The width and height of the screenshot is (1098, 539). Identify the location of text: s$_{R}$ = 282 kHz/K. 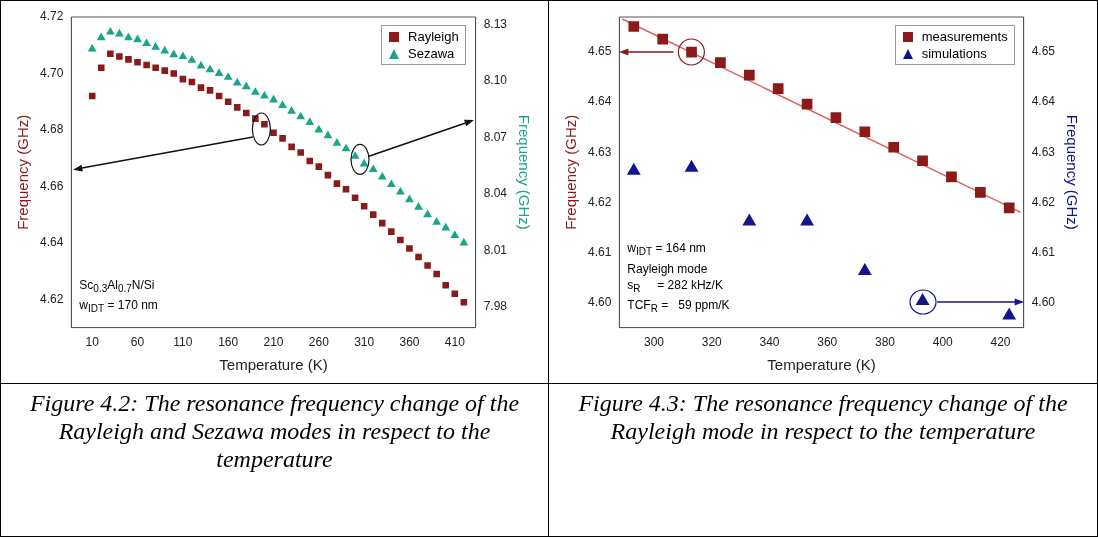
(675, 286).